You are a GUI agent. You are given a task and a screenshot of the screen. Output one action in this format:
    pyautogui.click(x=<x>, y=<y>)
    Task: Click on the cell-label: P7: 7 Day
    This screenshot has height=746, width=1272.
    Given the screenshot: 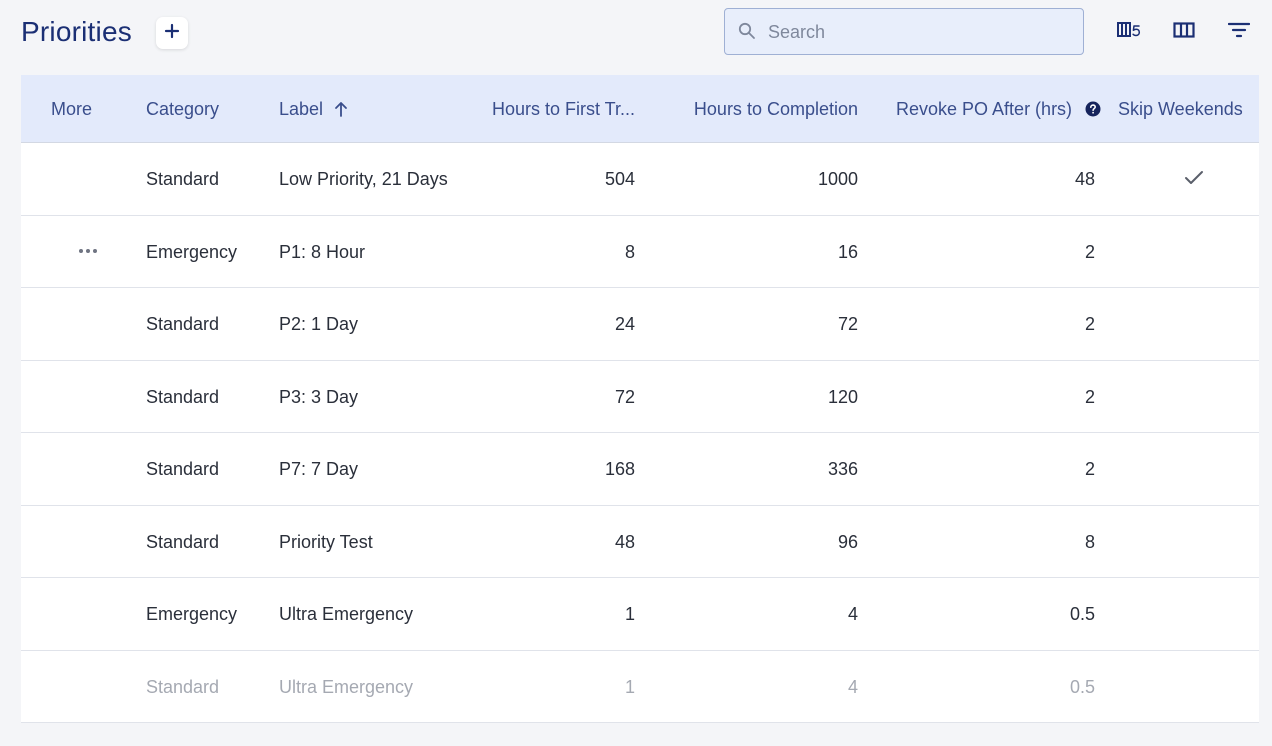 What is the action you would take?
    pyautogui.click(x=319, y=469)
    